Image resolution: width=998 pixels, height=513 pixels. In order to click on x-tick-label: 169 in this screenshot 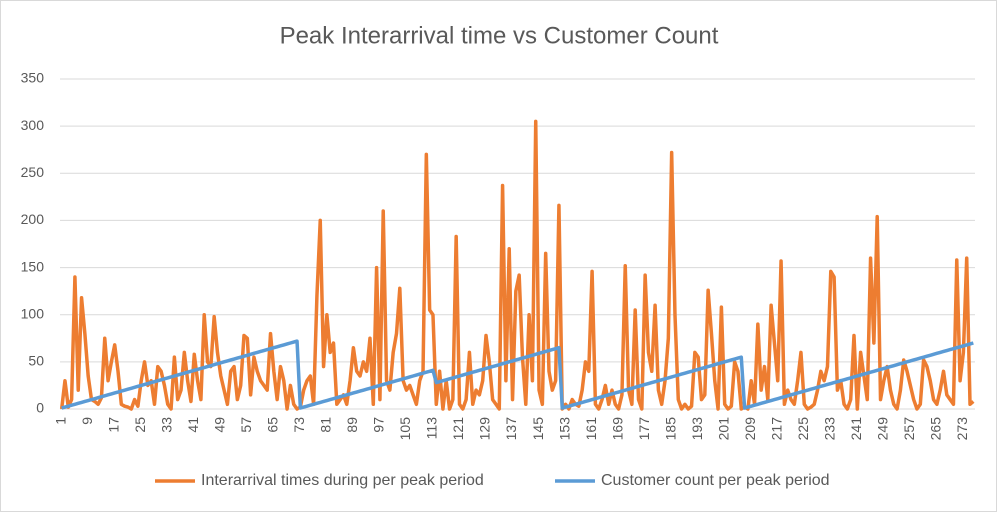, I will do `click(617, 429)`.